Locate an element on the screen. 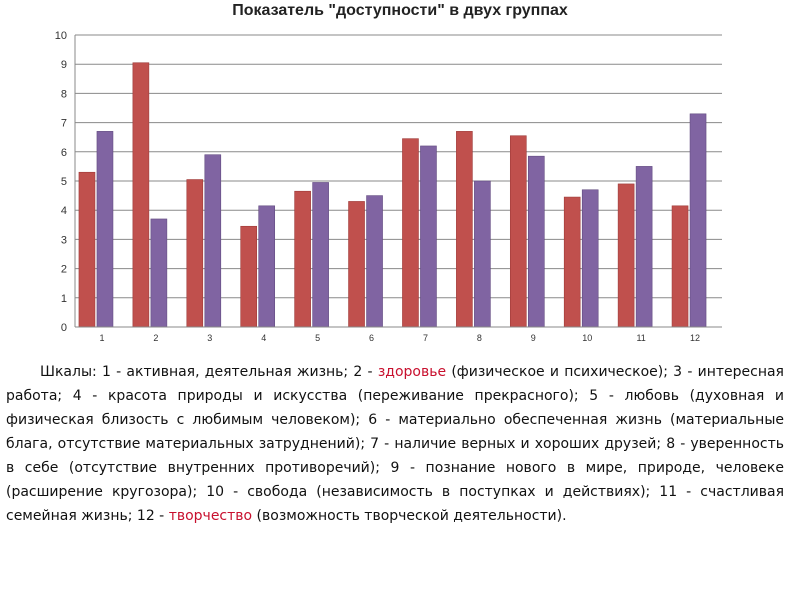 This screenshot has height=600, width=800. x-tick-label: 1 is located at coordinates (101, 338).